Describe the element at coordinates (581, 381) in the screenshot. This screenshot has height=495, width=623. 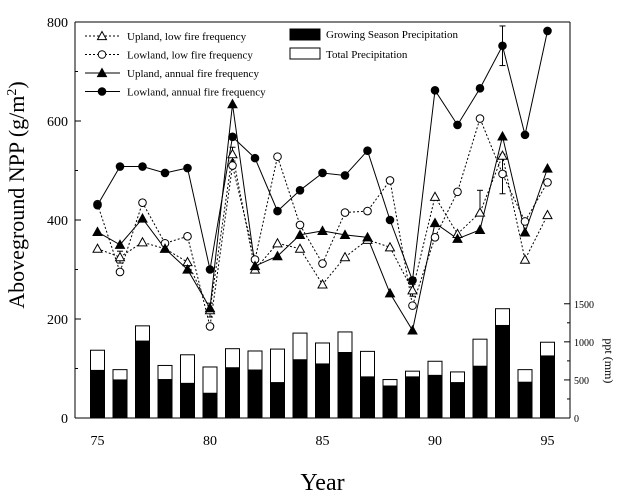
I see `y2-tick-label: 500` at that location.